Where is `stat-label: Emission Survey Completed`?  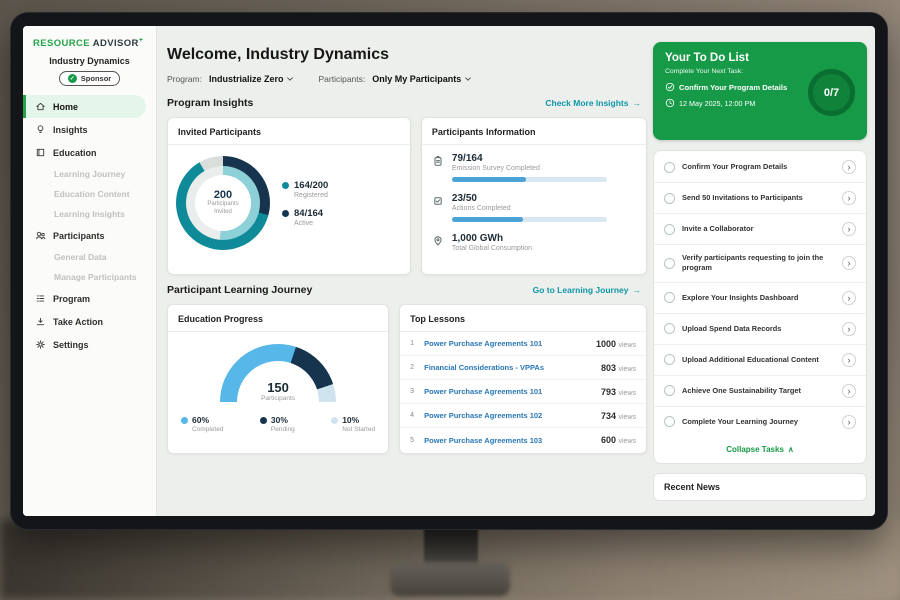 stat-label: Emission Survey Completed is located at coordinates (495, 168).